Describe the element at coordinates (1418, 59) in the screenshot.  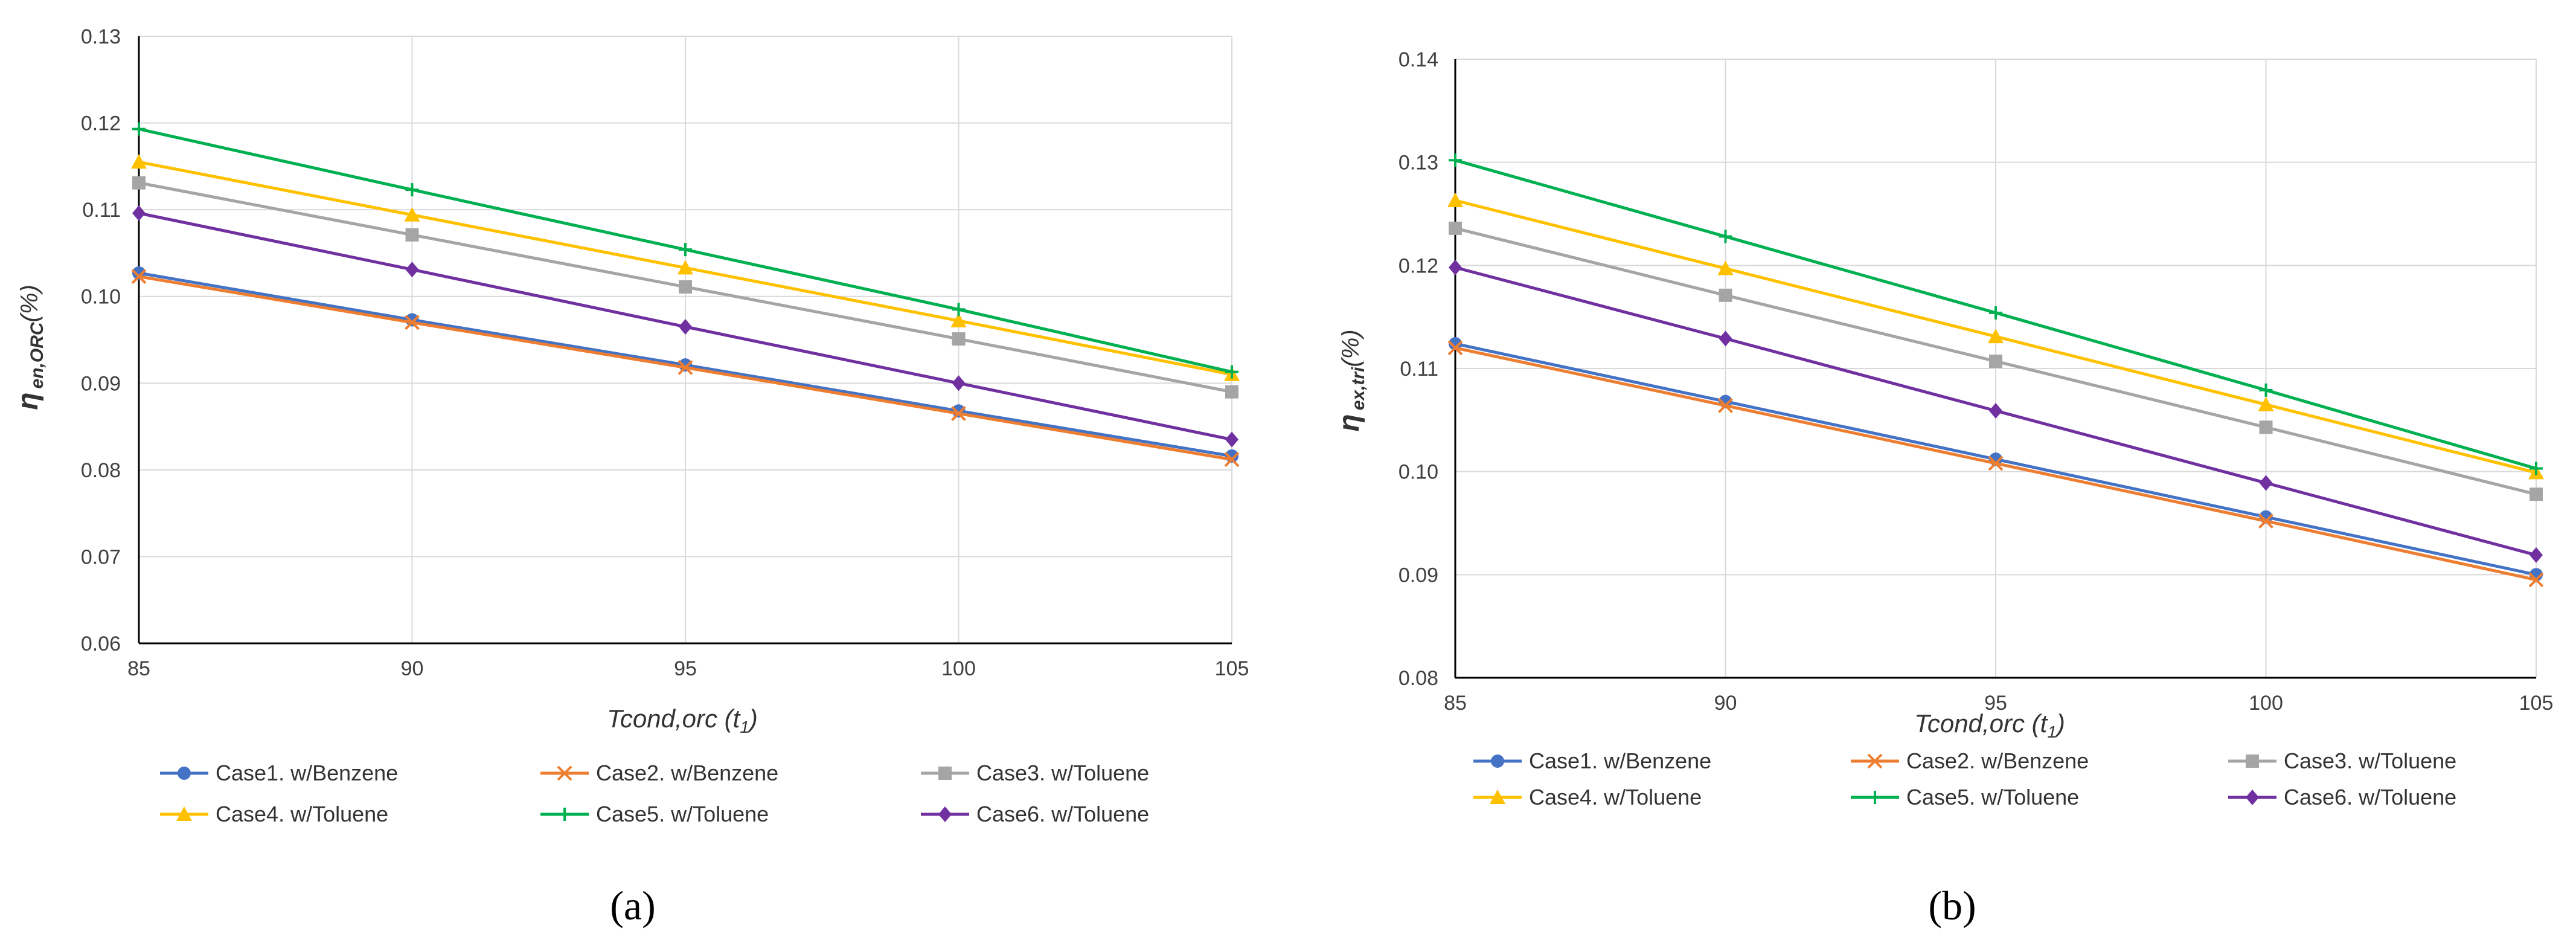
I see `y-tick-label: 0.14` at that location.